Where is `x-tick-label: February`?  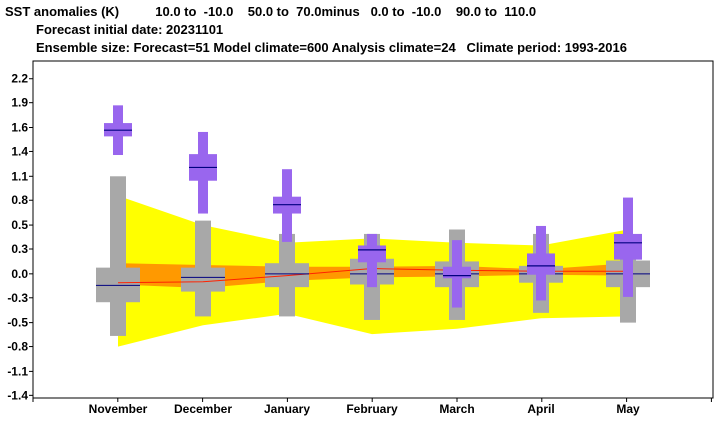
x-tick-label: February is located at coordinates (372, 409).